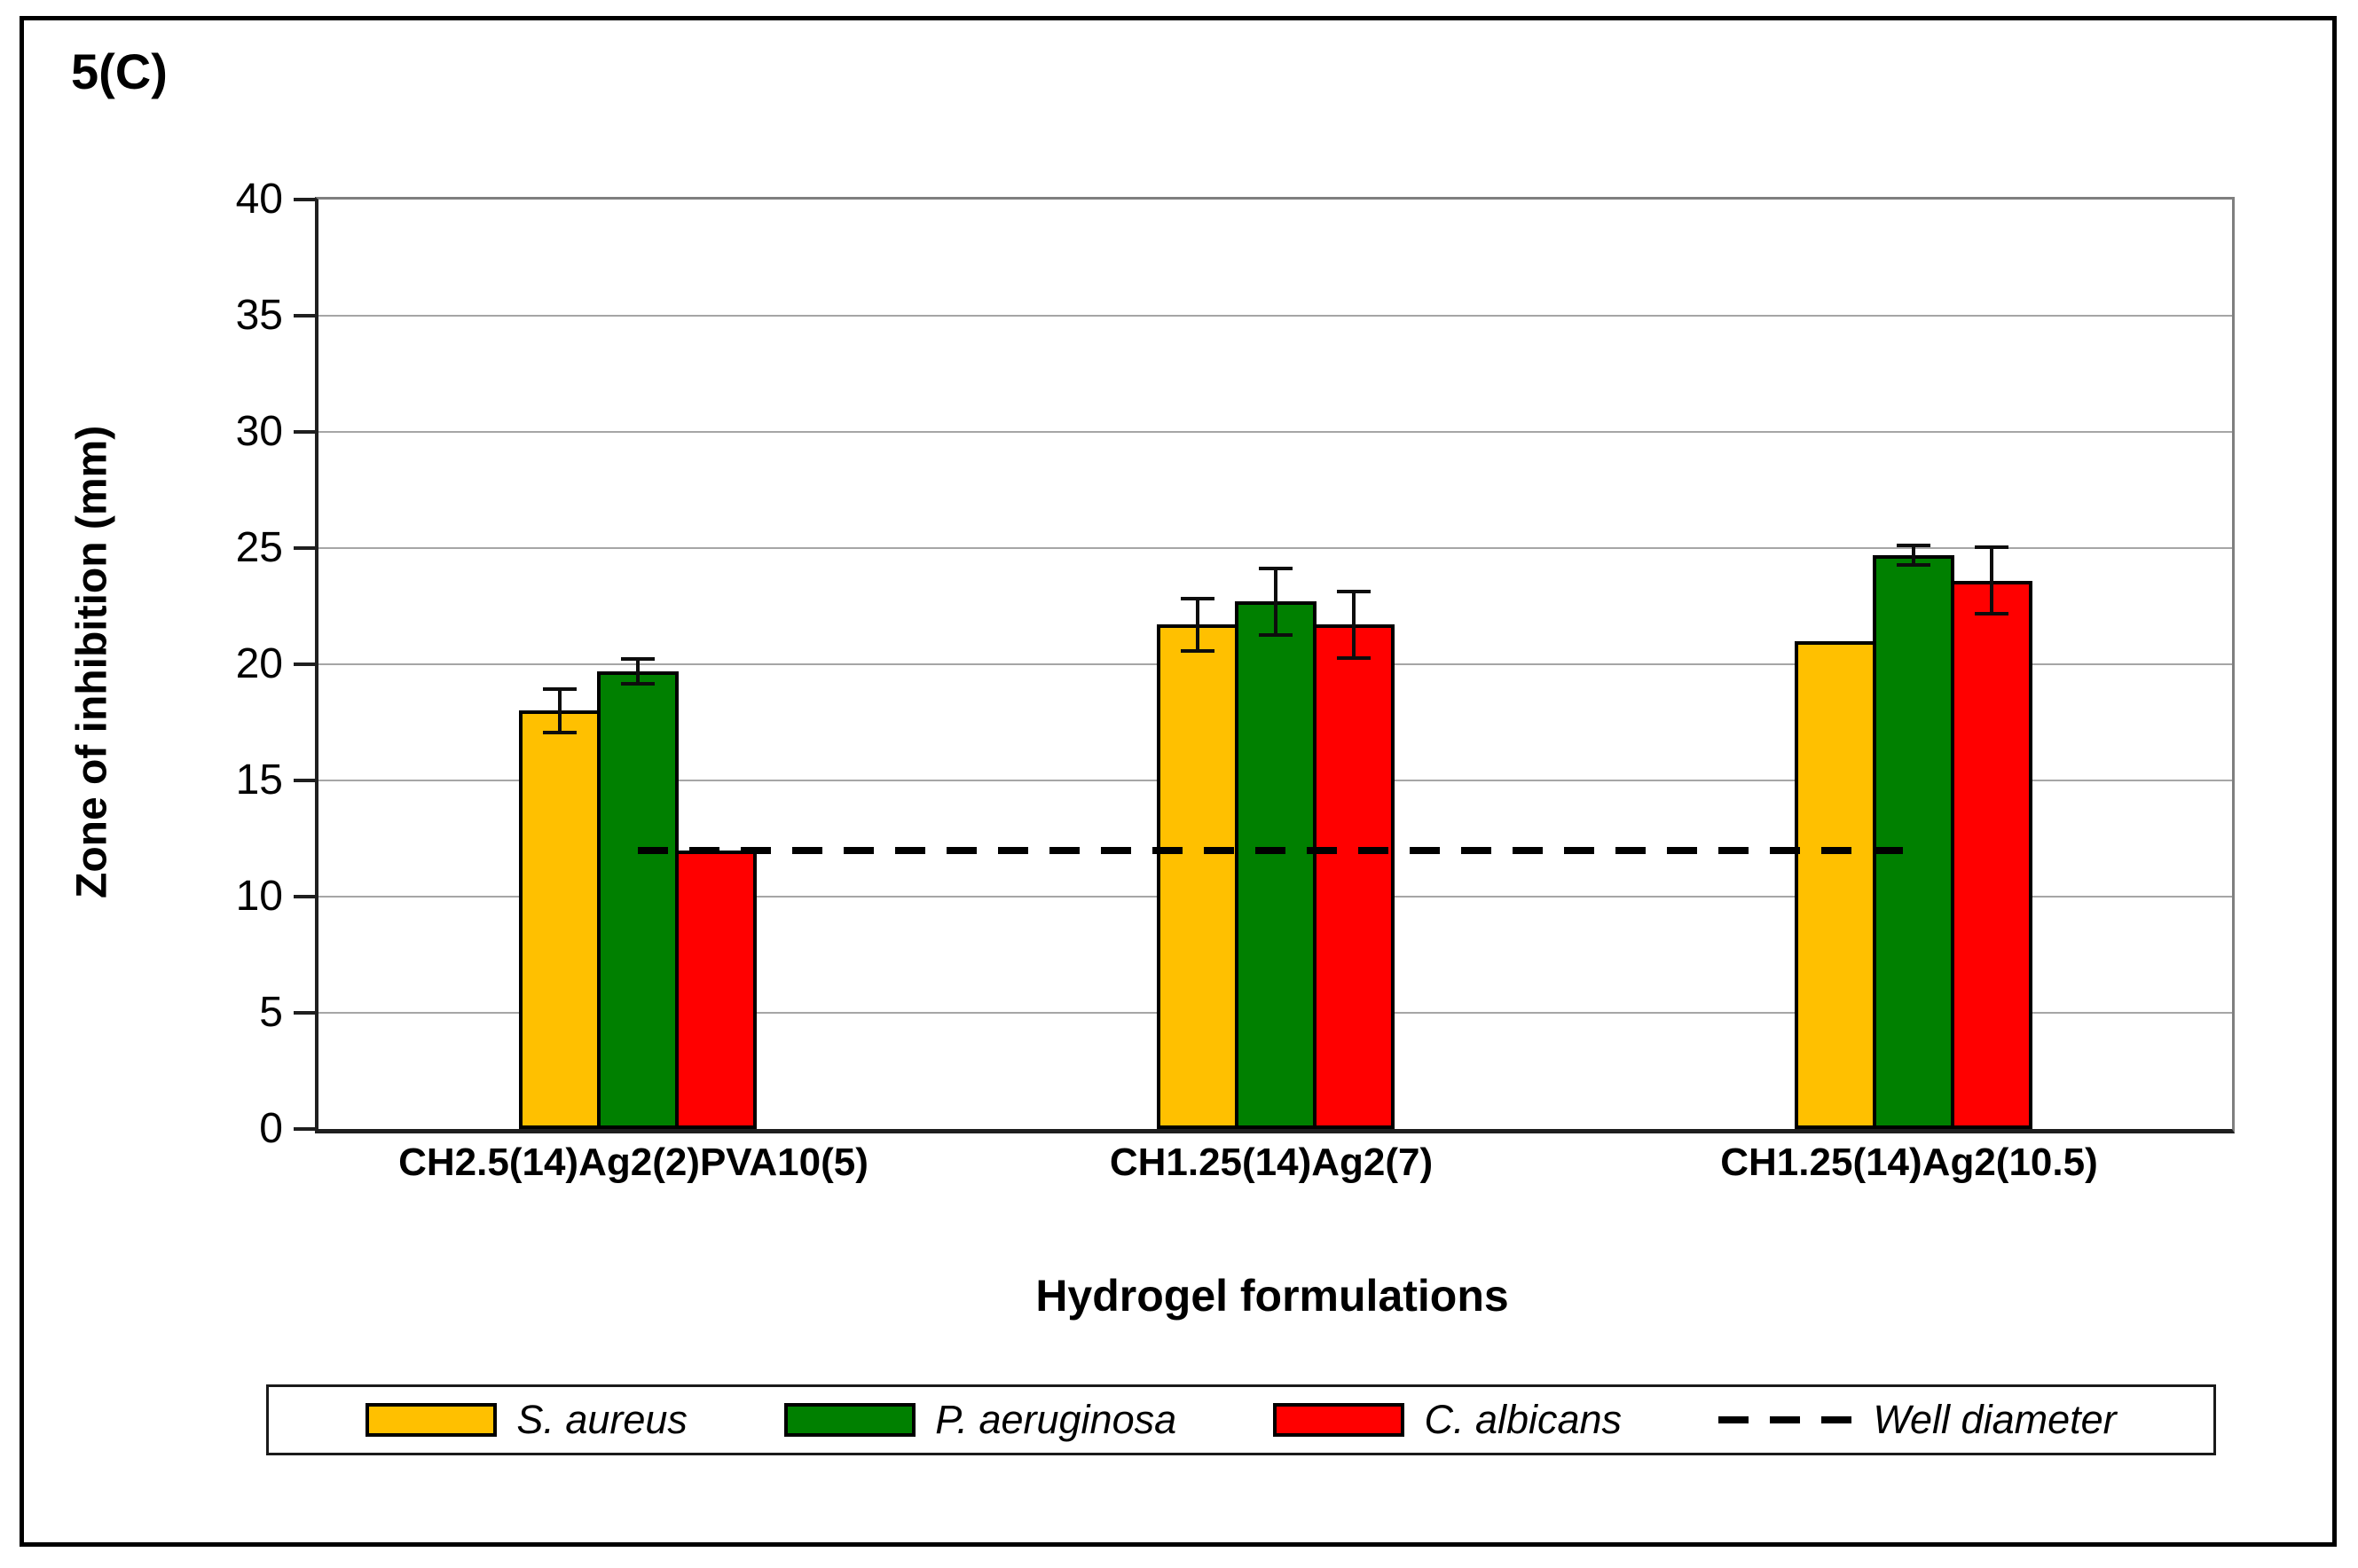 This screenshot has width=2358, height=1568. What do you see at coordinates (259, 199) in the screenshot?
I see `y-tick-label-40: 40` at bounding box center [259, 199].